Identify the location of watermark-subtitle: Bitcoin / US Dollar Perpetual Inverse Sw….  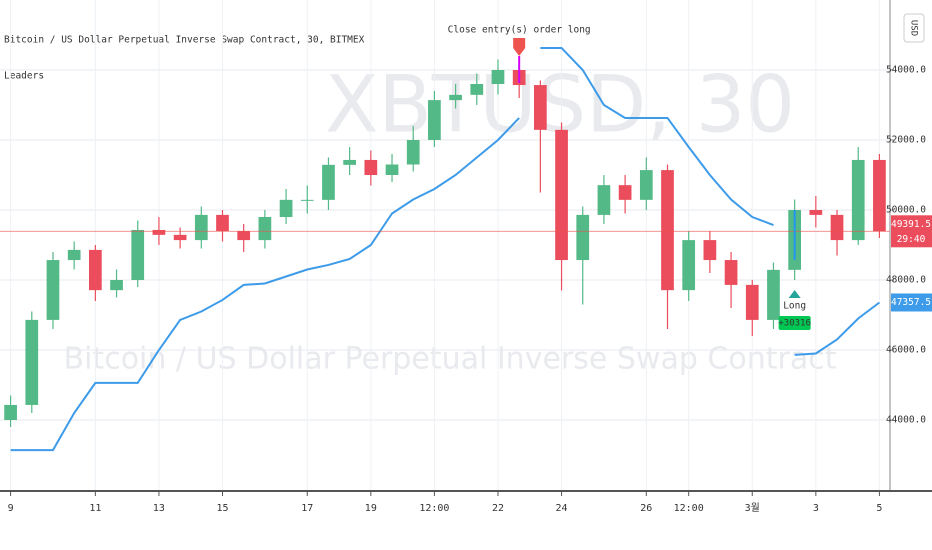
(450, 359).